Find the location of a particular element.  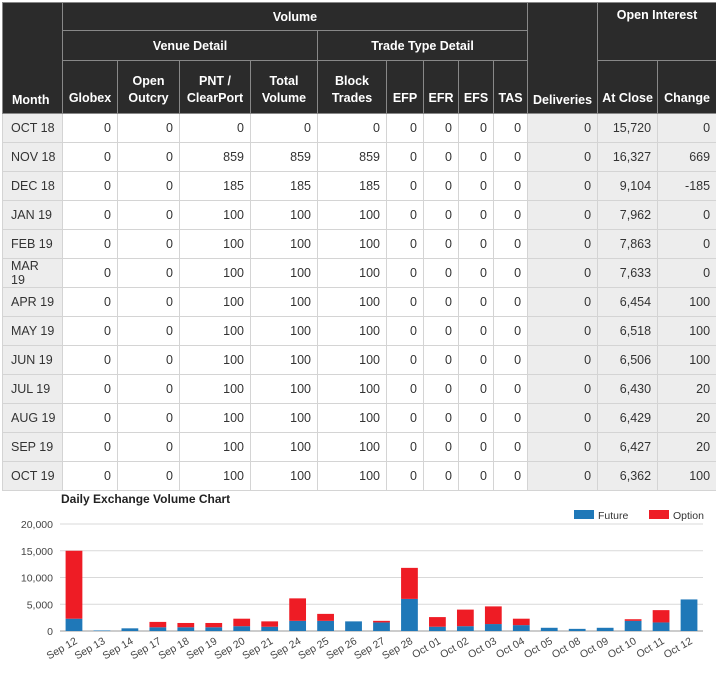

month-cell: JUL 19 is located at coordinates (32, 389).